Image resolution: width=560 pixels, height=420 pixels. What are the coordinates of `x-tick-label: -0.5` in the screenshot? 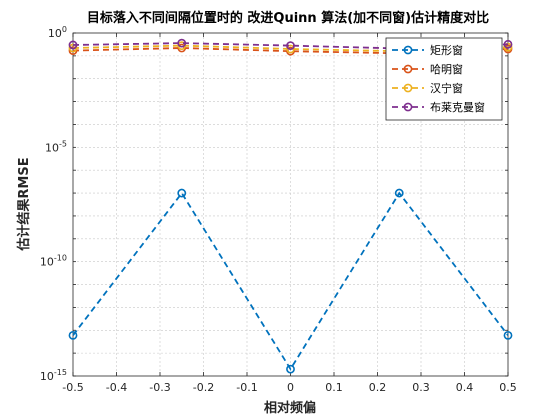 It's located at (72, 387).